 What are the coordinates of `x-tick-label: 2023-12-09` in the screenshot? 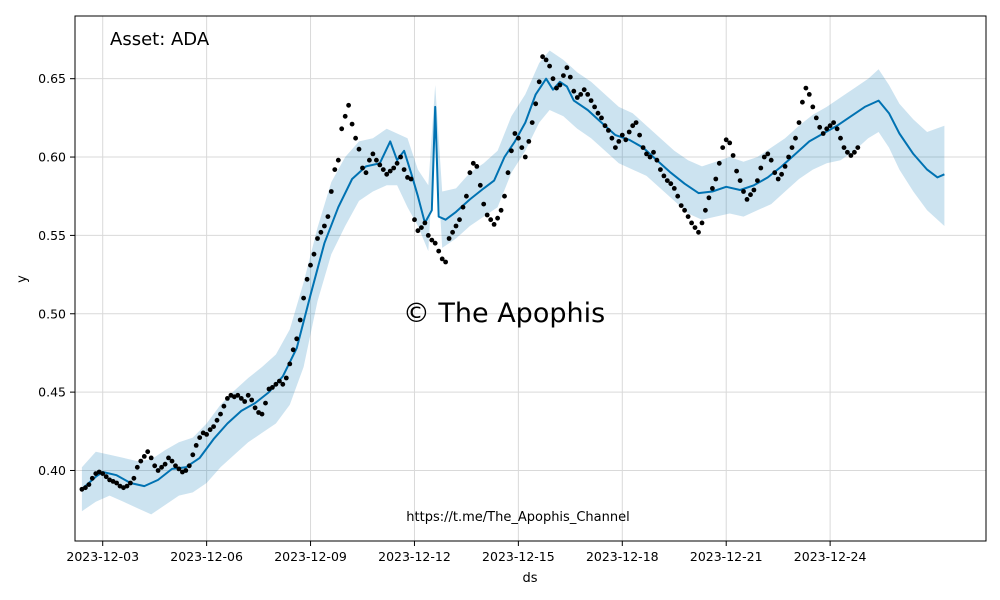 It's located at (310, 556).